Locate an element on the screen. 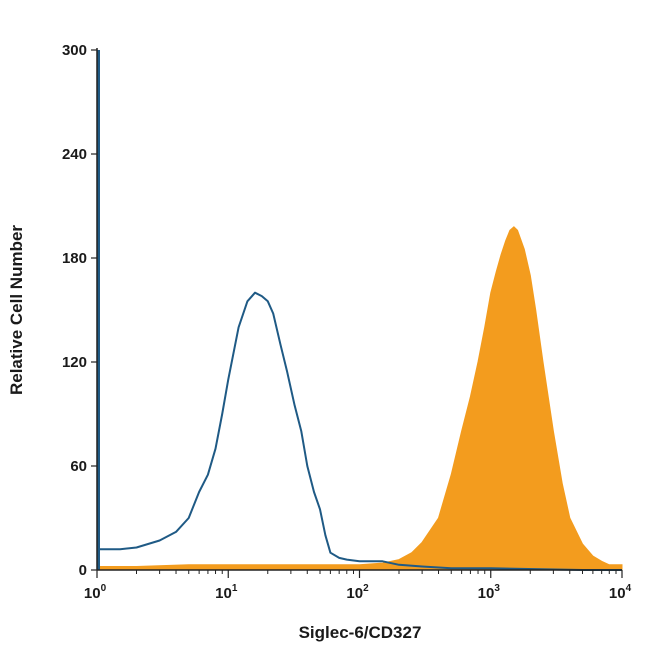 This screenshot has width=650, height=650. x-axis-title: Siglec-6/CD327 is located at coordinates (360, 632).